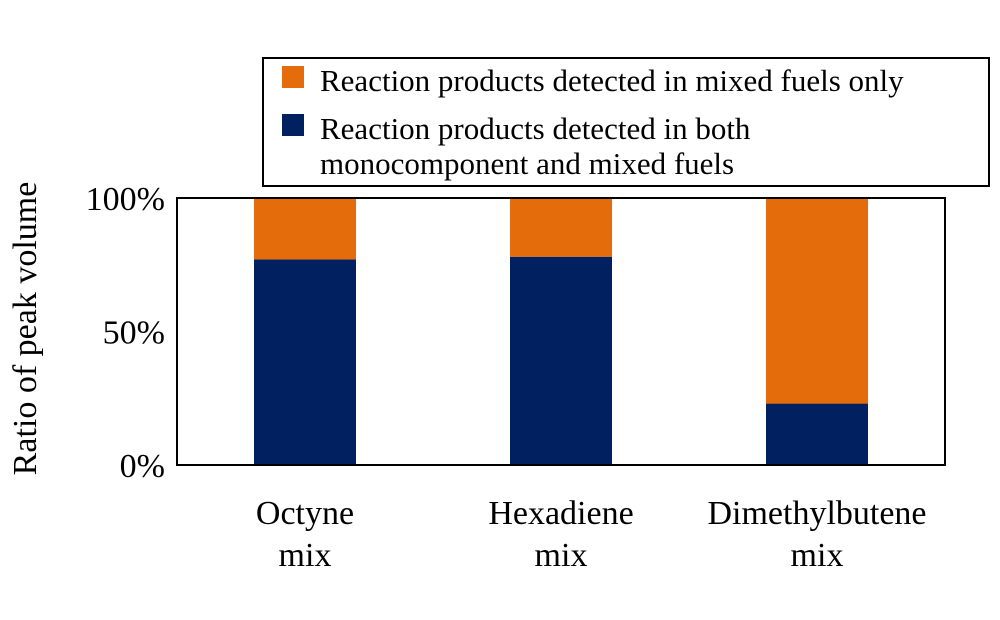 The image size is (1000, 620). I want to click on x-category-label: Octyne, so click(305, 513).